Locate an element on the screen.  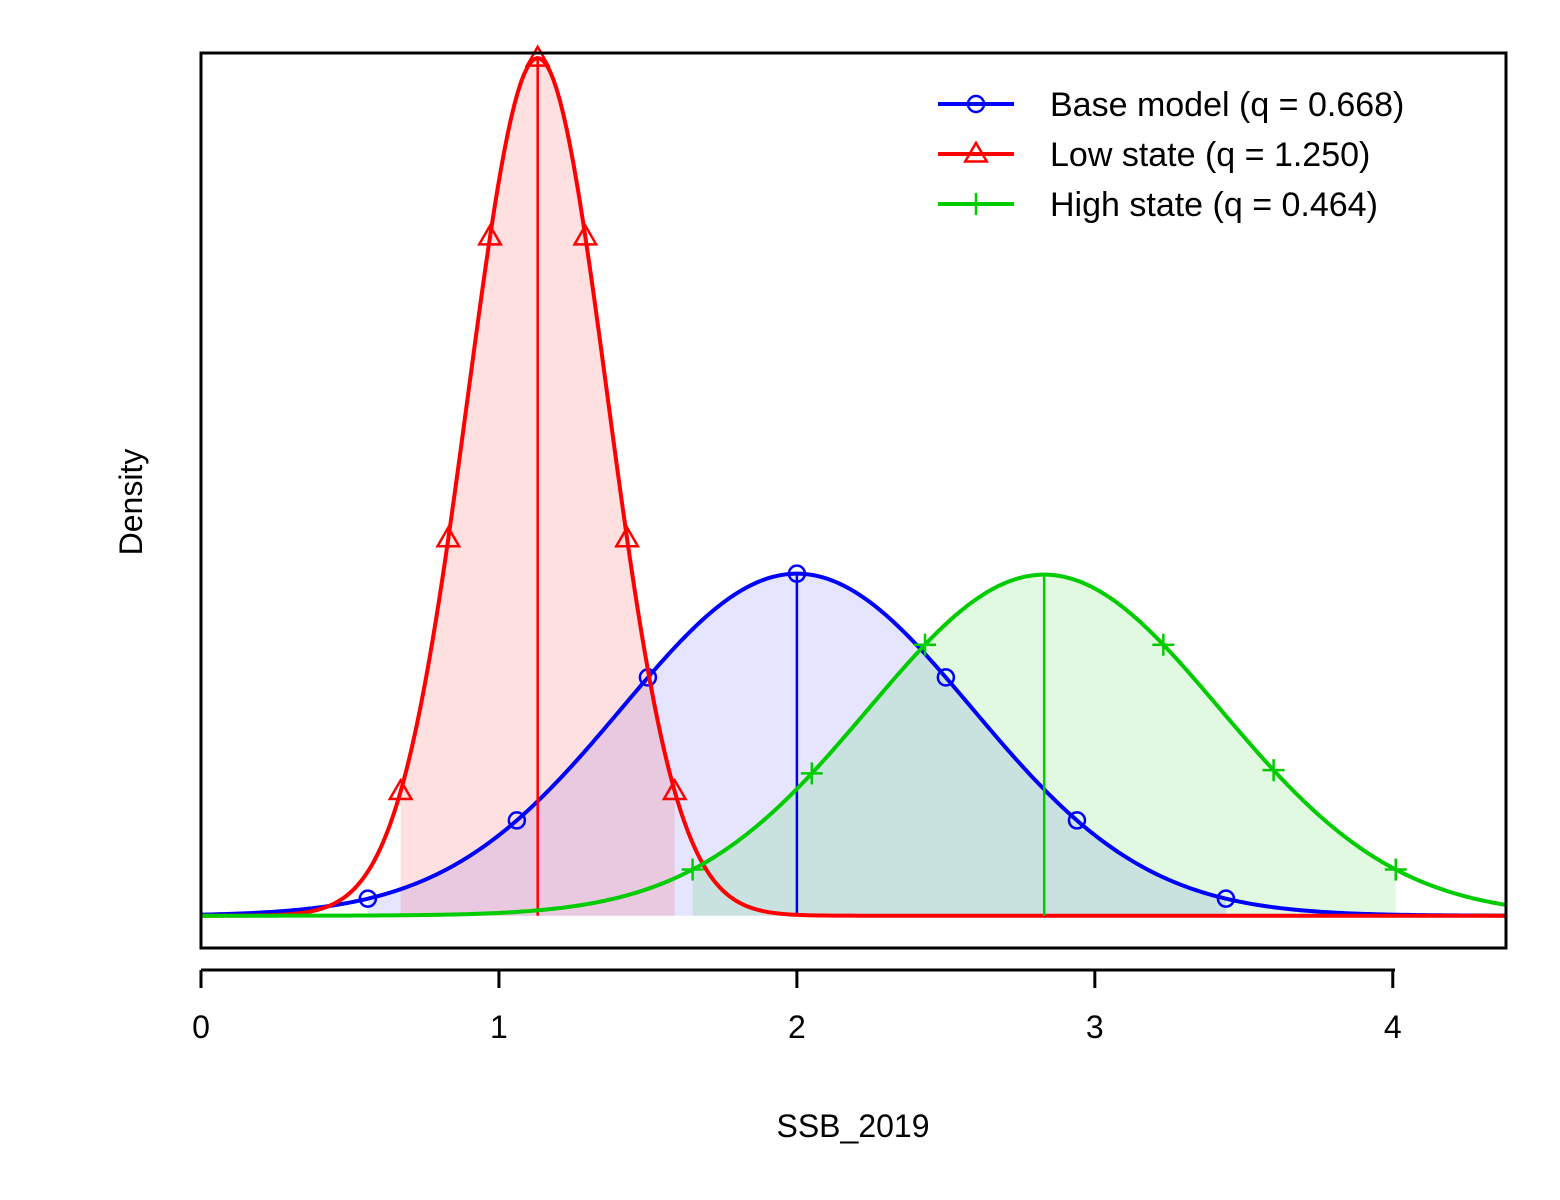
legend-item-high: High state (q = 0.464) is located at coordinates (1158, 205).